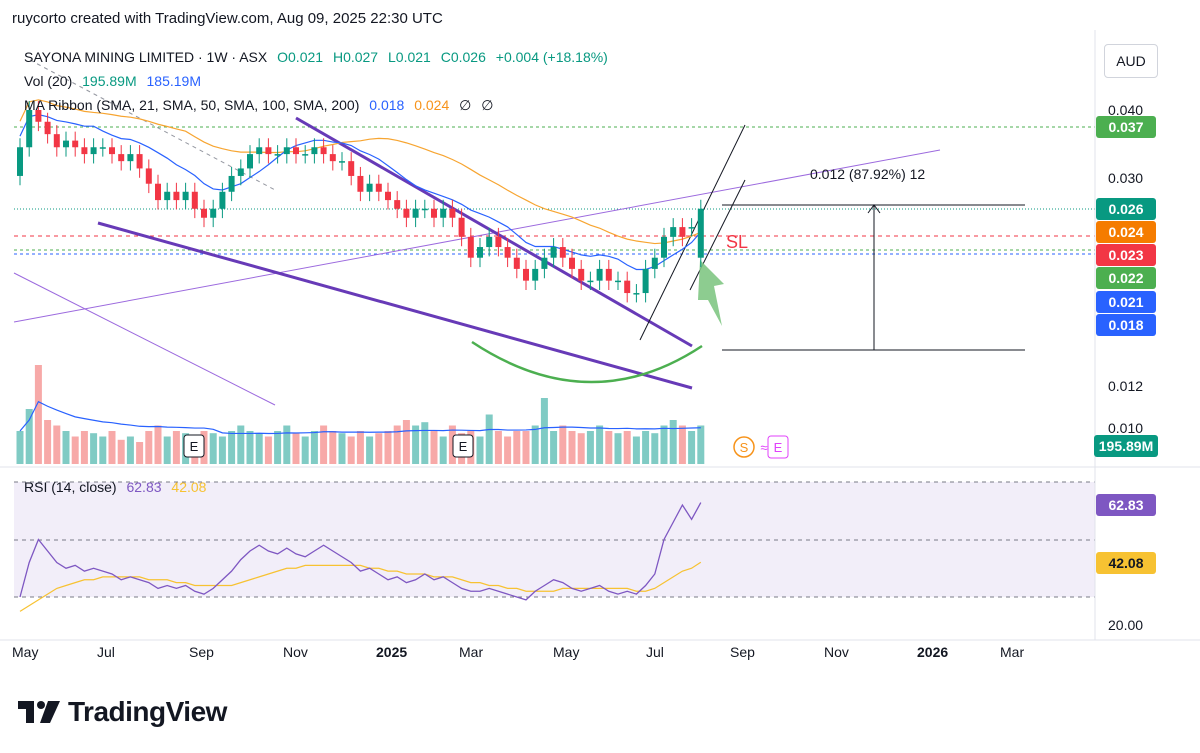 The image size is (1200, 753). What do you see at coordinates (118, 487) in the screenshot?
I see `legend-rsi-row: RSI (14, close) 62.83 42.08` at bounding box center [118, 487].